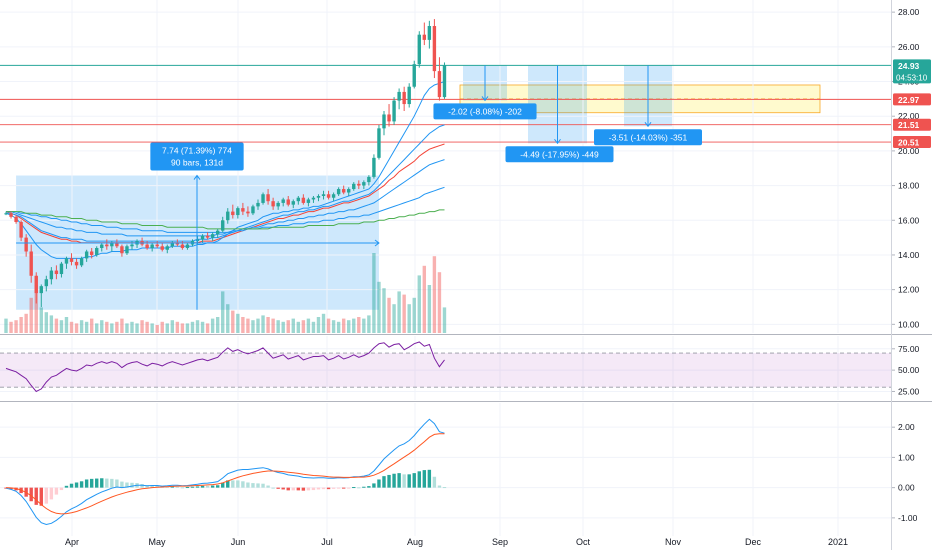 The width and height of the screenshot is (932, 550). What do you see at coordinates (415, 542) in the screenshot?
I see `time-axis-label: Aug` at bounding box center [415, 542].